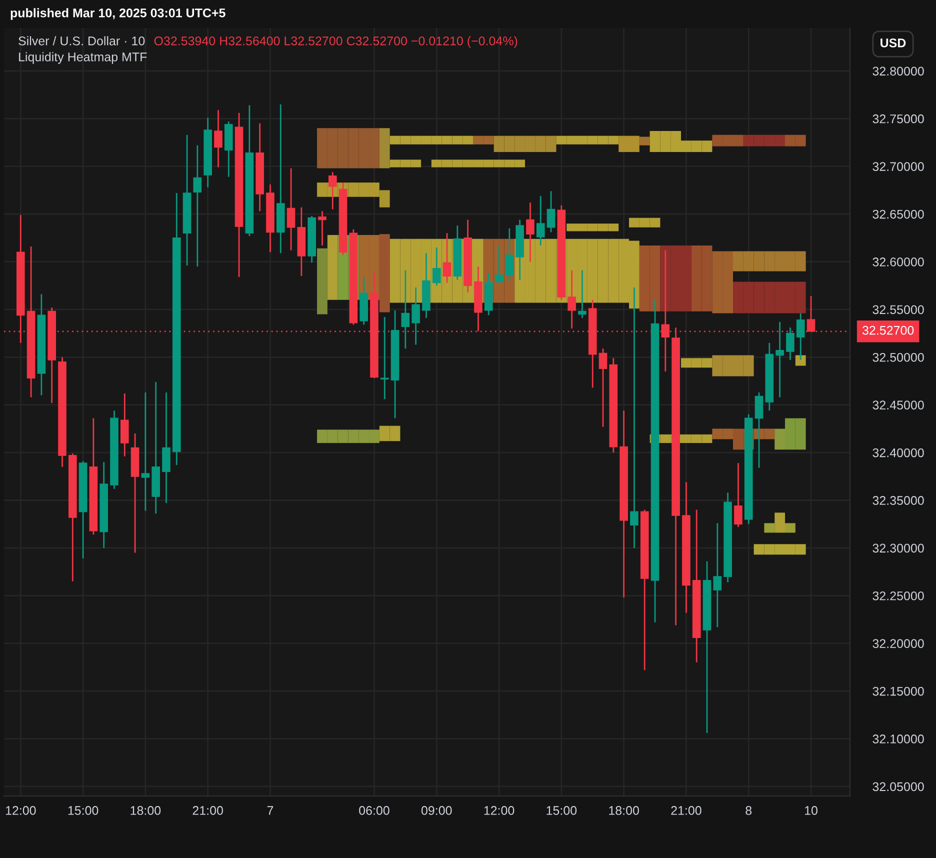 This screenshot has height=858, width=936. What do you see at coordinates (270, 810) in the screenshot?
I see `x-tick-label: 7` at bounding box center [270, 810].